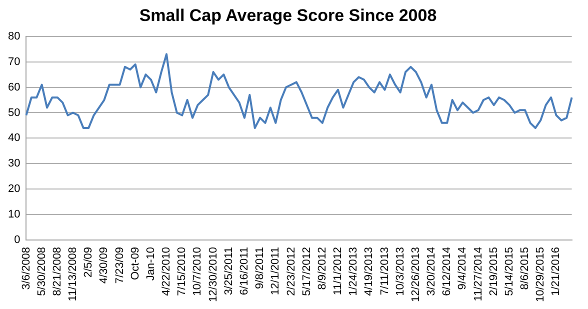  What do you see at coordinates (14, 36) in the screenshot?
I see `y-tick-label: 80` at bounding box center [14, 36].